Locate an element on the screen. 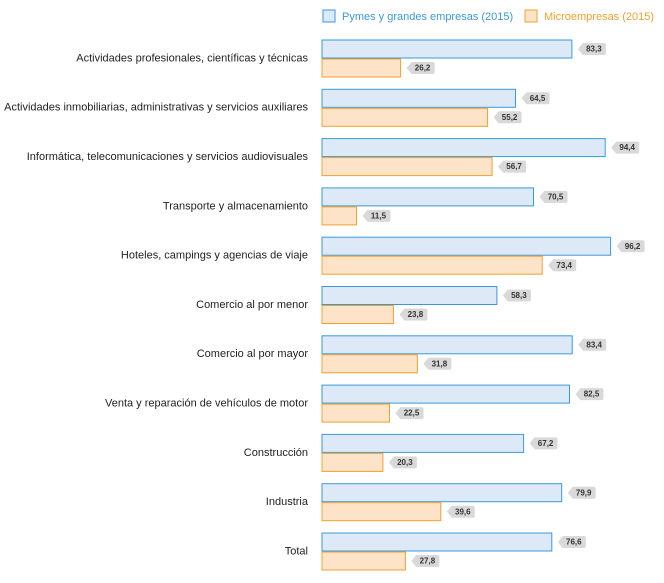 This screenshot has width=664, height=583. value-label: 23,8 is located at coordinates (416, 314).